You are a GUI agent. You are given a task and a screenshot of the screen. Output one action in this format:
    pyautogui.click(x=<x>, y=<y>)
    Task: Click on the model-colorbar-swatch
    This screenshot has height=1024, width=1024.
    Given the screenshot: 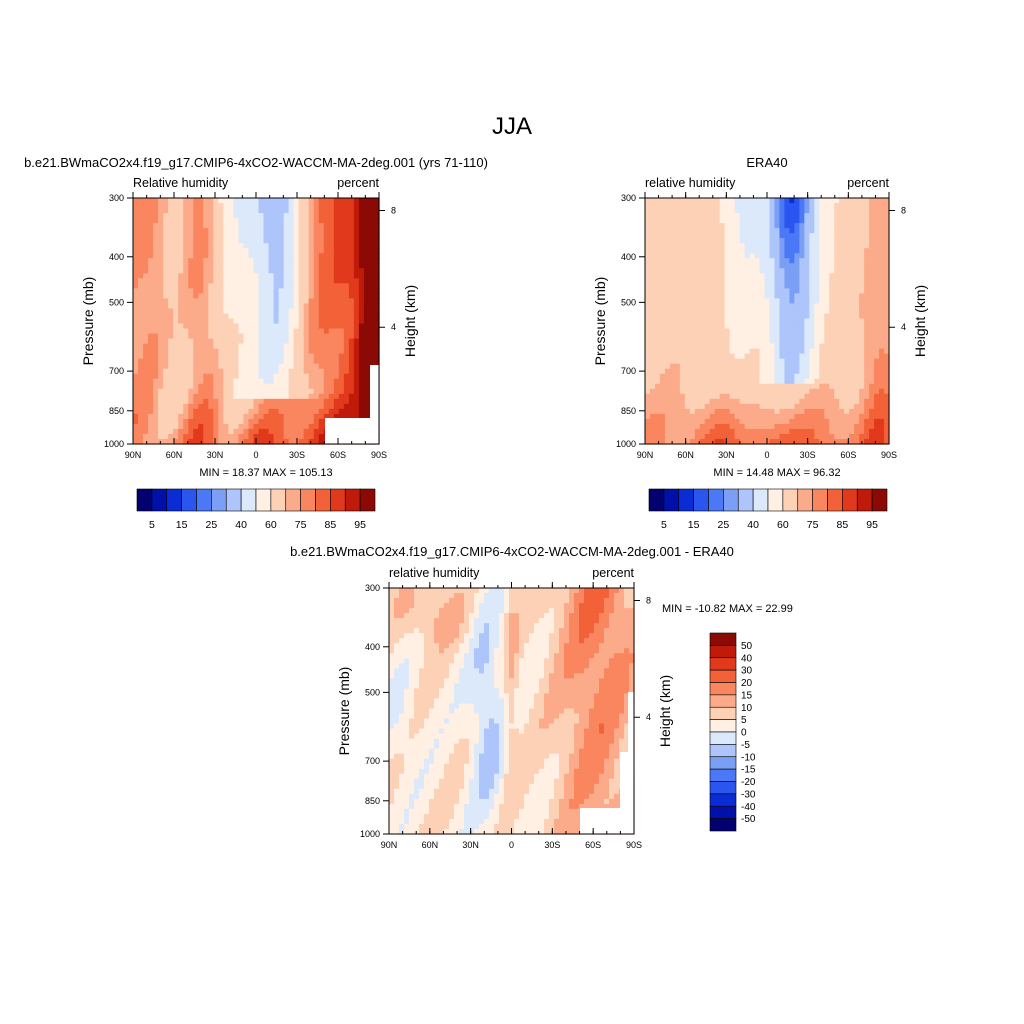 What is the action you would take?
    pyautogui.click(x=352, y=500)
    